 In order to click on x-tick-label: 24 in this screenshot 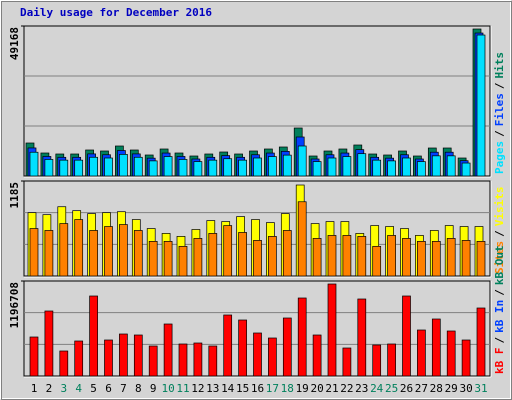, I will do `click(377, 388)`.